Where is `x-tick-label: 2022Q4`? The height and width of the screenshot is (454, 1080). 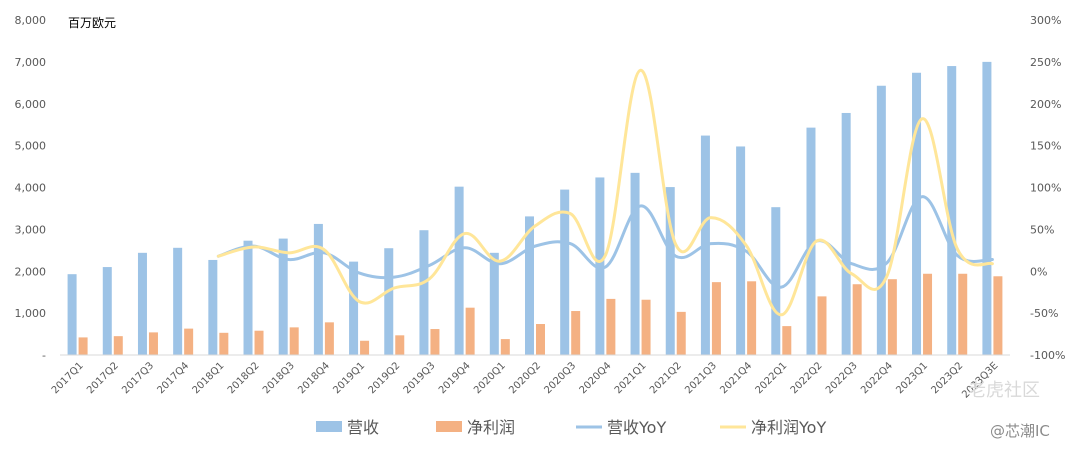 x-tick-label: 2022Q4 is located at coordinates (877, 378).